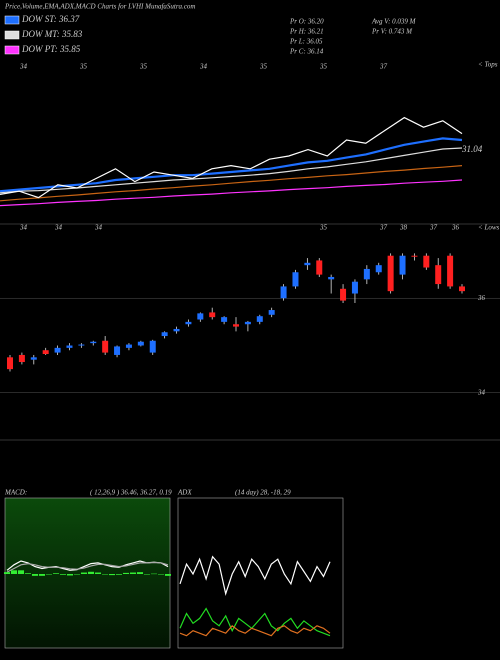  Describe the element at coordinates (263, 493) in the screenshot. I see `adx-params: (14 day) 28, -18, 29` at that location.